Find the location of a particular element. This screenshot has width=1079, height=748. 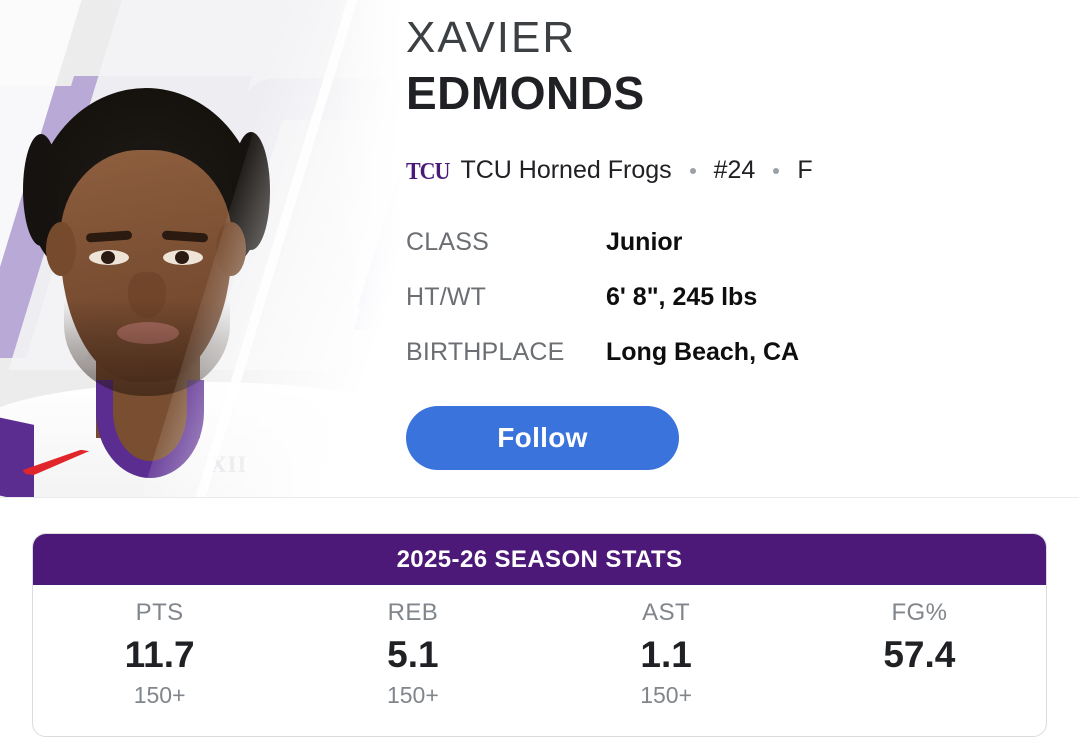

player-first-name: XAVIER is located at coordinates (491, 37).